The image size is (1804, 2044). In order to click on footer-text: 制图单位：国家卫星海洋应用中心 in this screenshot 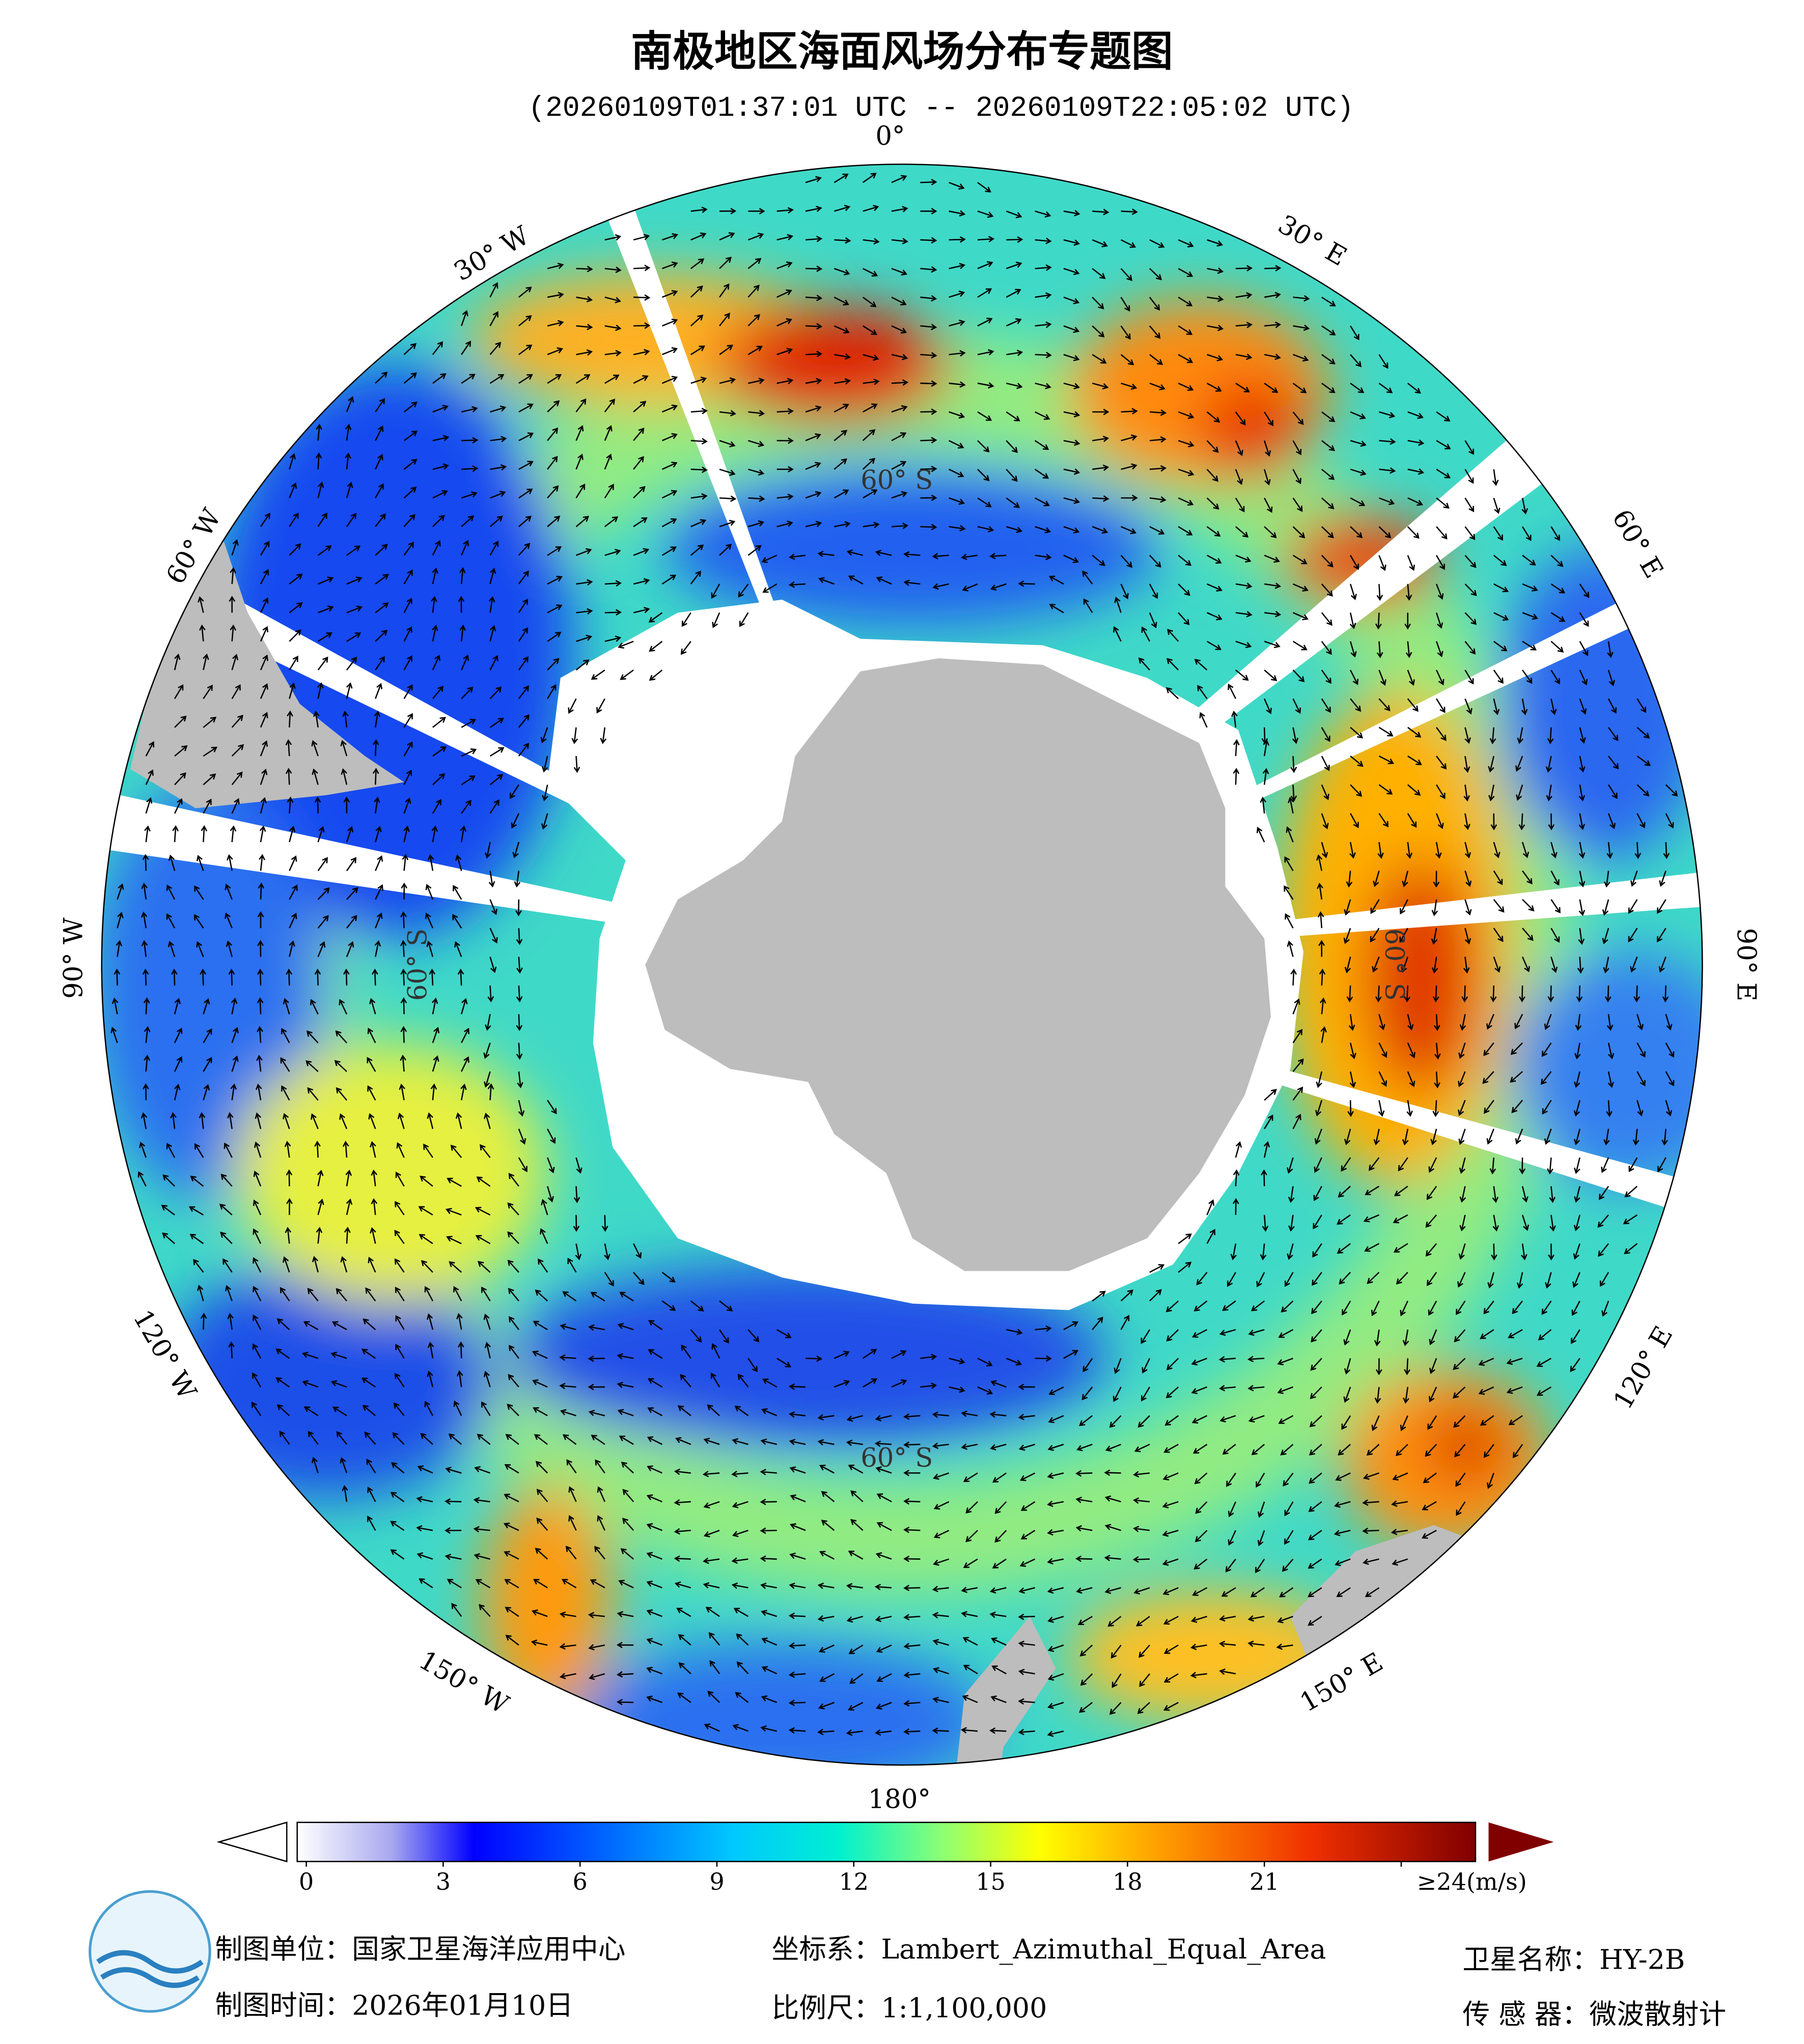, I will do `click(420, 1949)`.